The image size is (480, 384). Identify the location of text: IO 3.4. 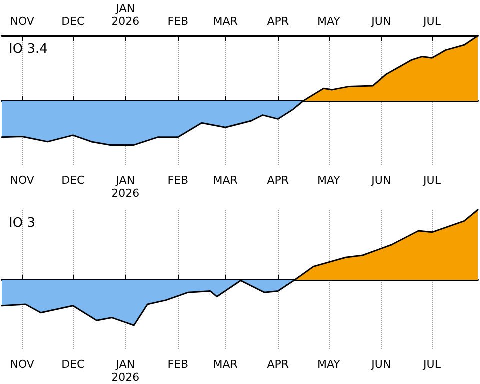
(28, 49).